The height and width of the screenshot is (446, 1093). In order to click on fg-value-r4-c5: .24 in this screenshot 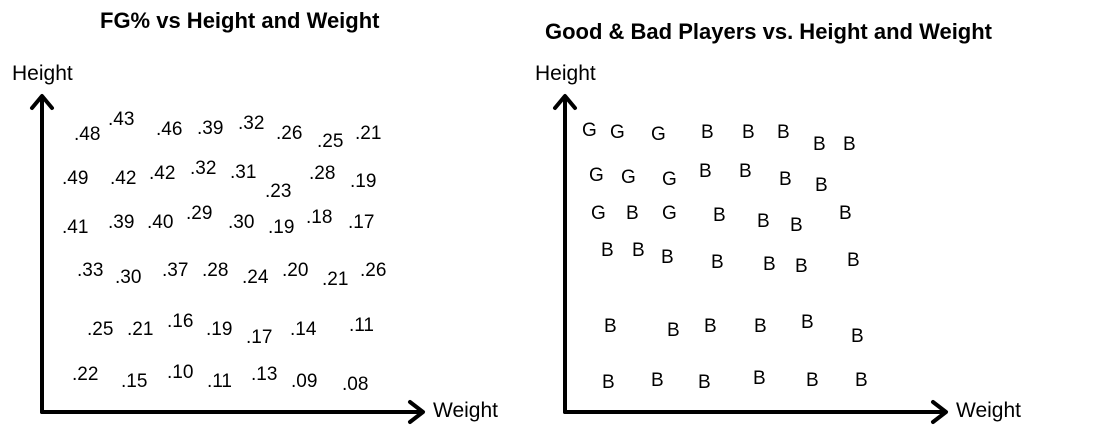, I will do `click(255, 277)`.